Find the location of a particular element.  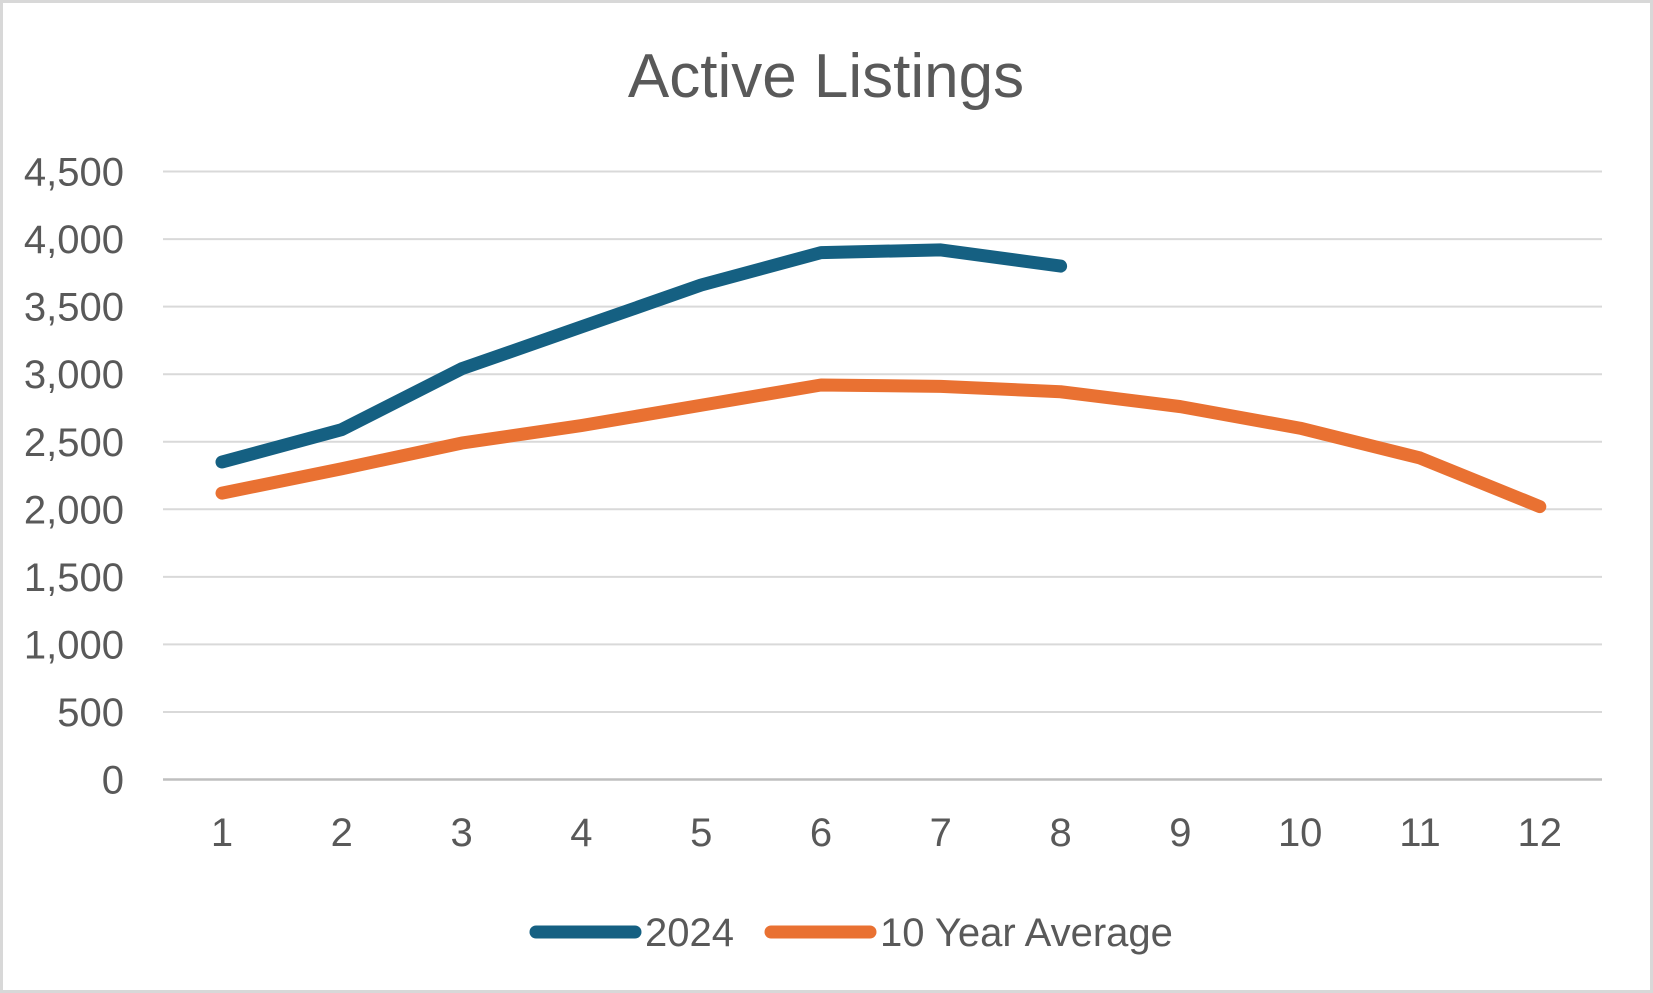

y-tick-label: 0 is located at coordinates (113, 781).